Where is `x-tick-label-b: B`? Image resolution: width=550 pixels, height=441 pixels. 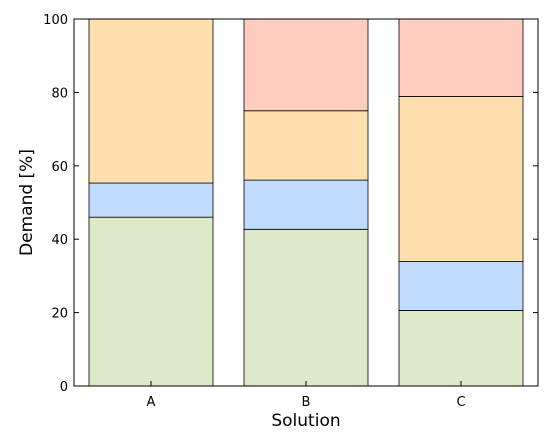 x-tick-label-b: B is located at coordinates (306, 402).